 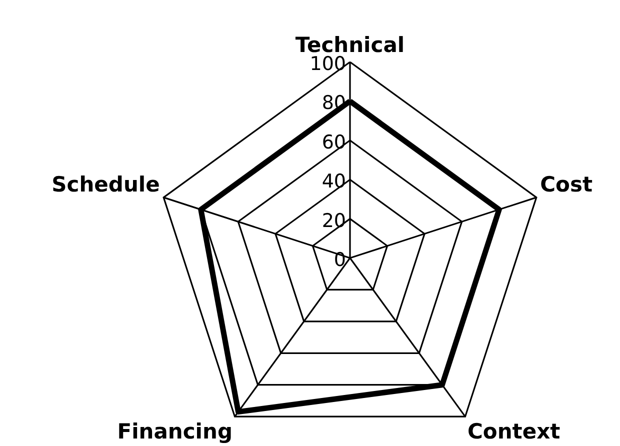 What do you see at coordinates (566, 184) in the screenshot?
I see `spoke-label: Cost` at bounding box center [566, 184].